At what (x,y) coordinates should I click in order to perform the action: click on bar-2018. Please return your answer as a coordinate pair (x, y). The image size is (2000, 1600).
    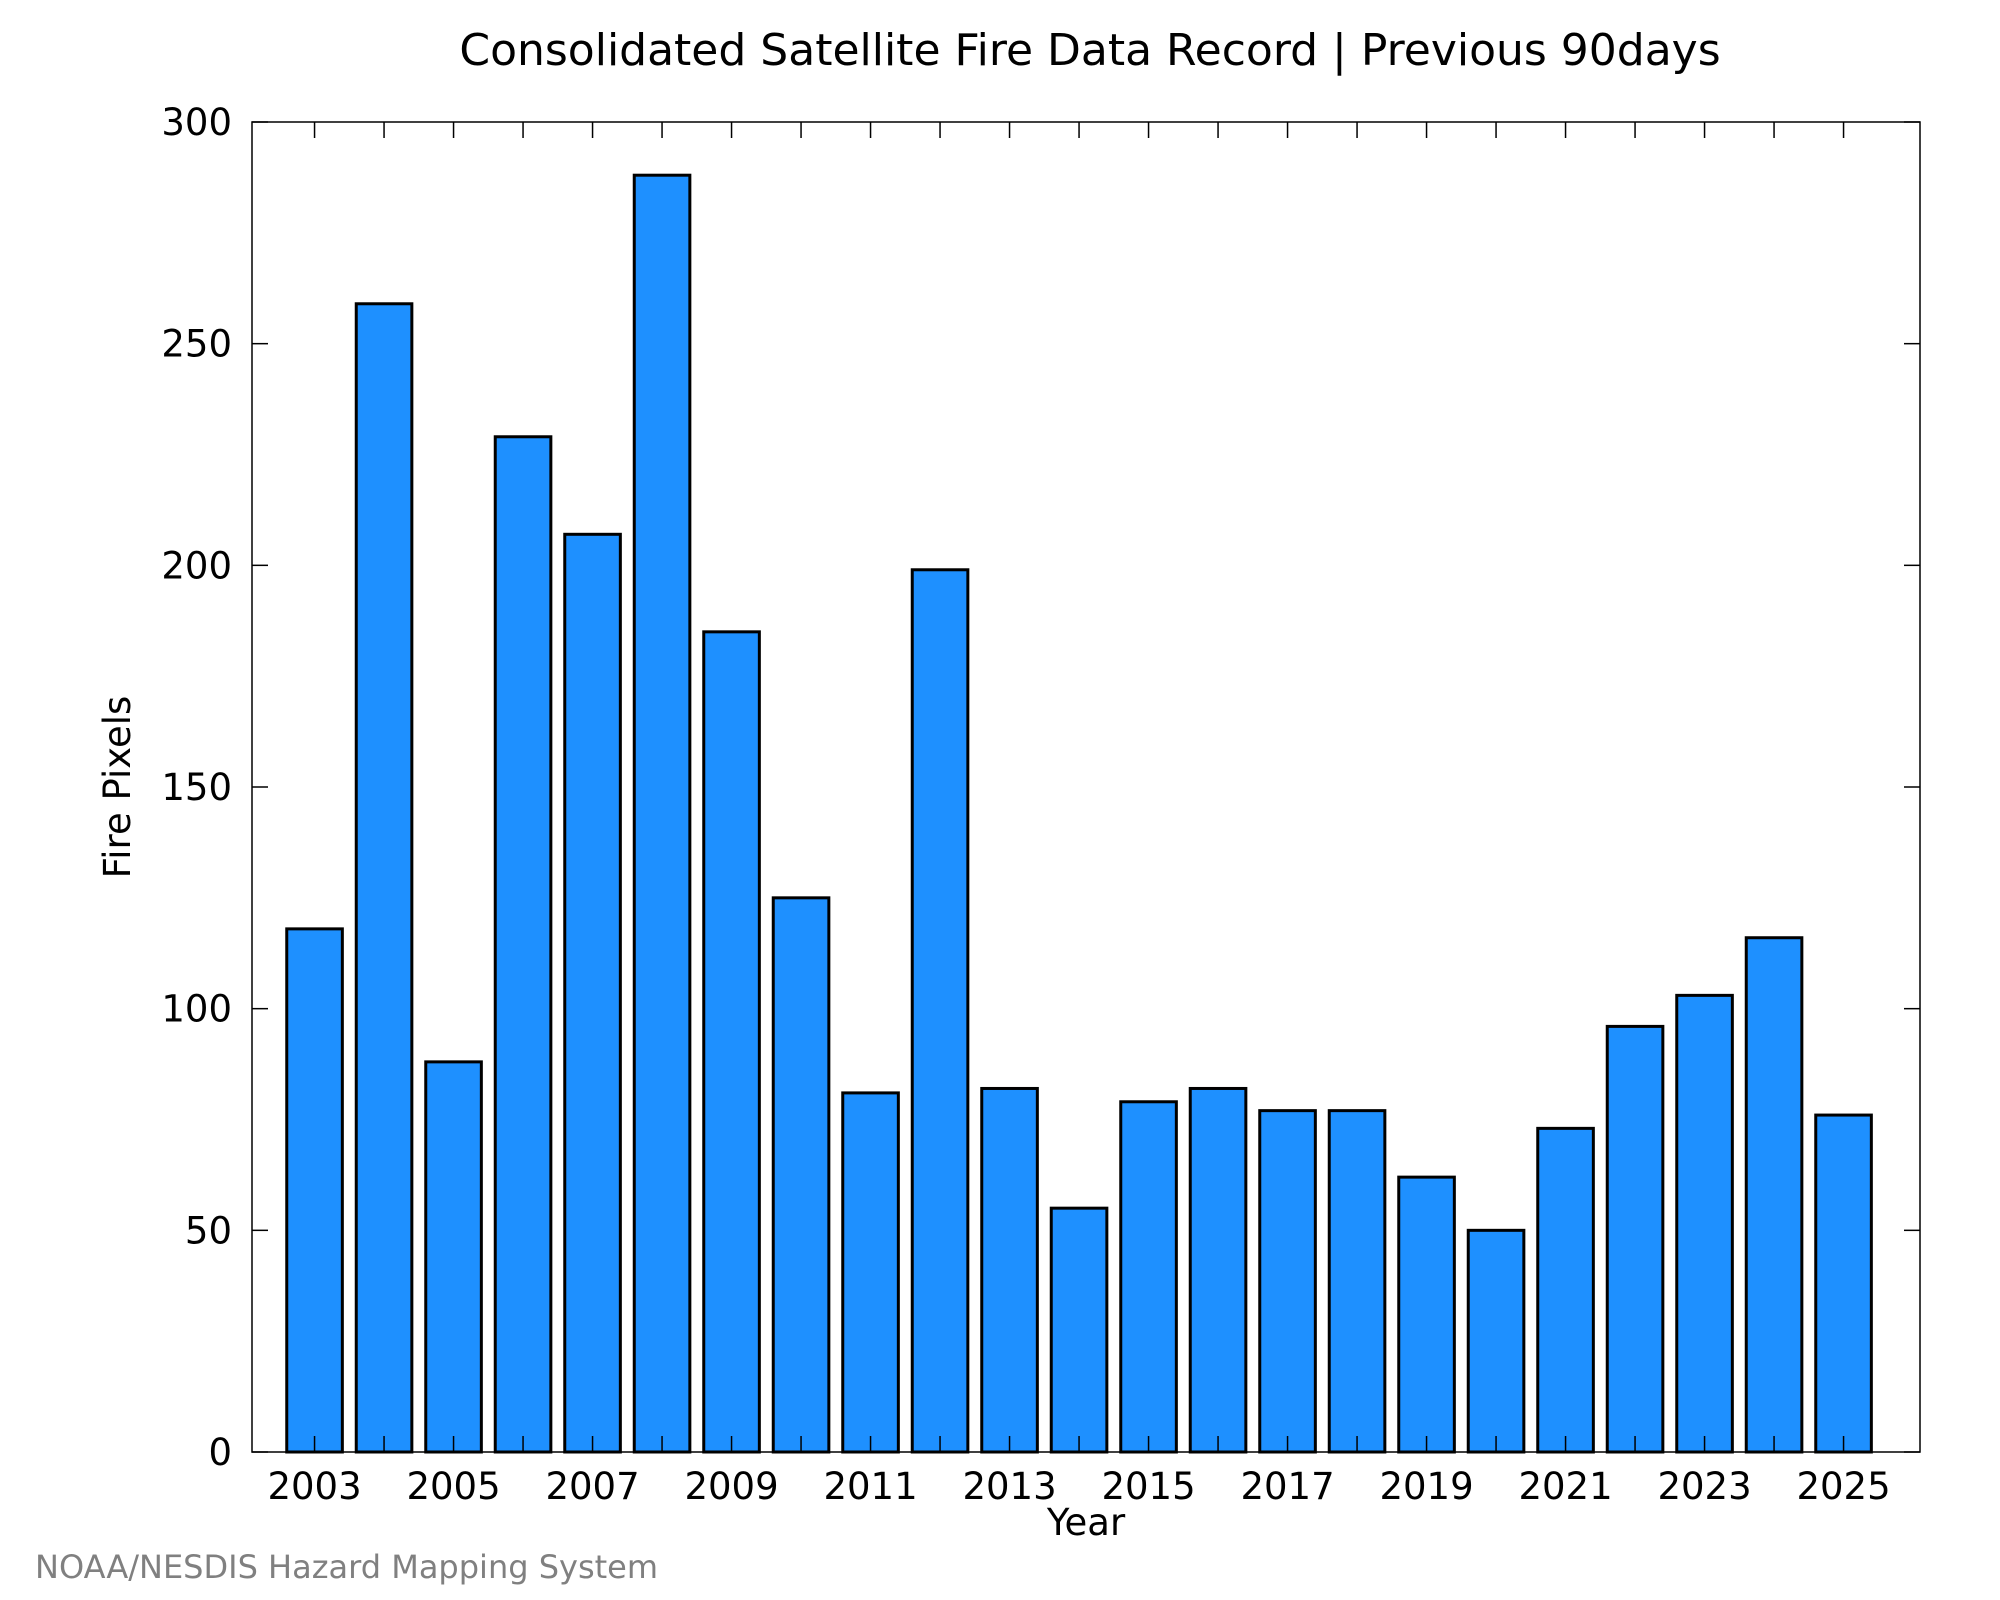
    Looking at the image, I should click on (1357, 1281).